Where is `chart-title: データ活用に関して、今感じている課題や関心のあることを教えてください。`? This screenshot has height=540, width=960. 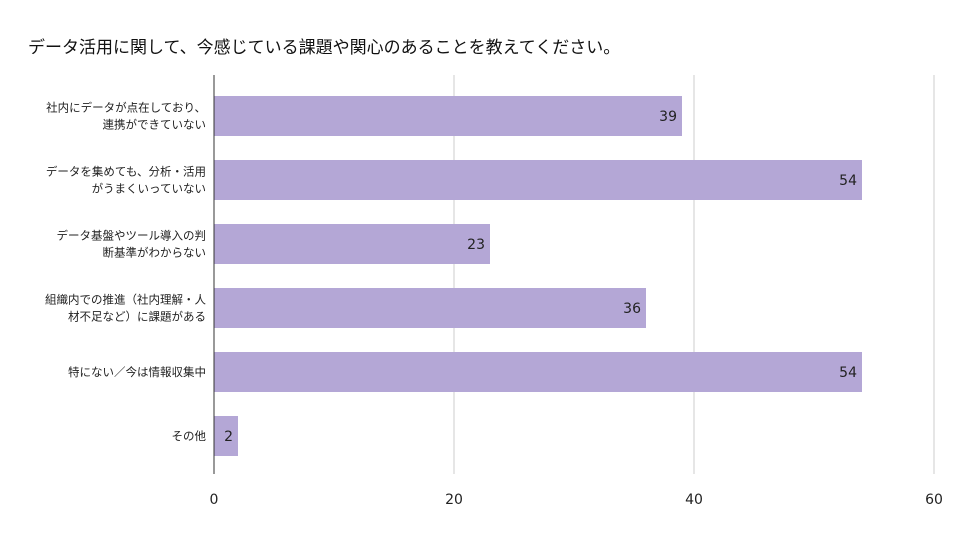
chart-title: データ活用に関して、今感じている課題や関心のあることを教えてください。 is located at coordinates (324, 48).